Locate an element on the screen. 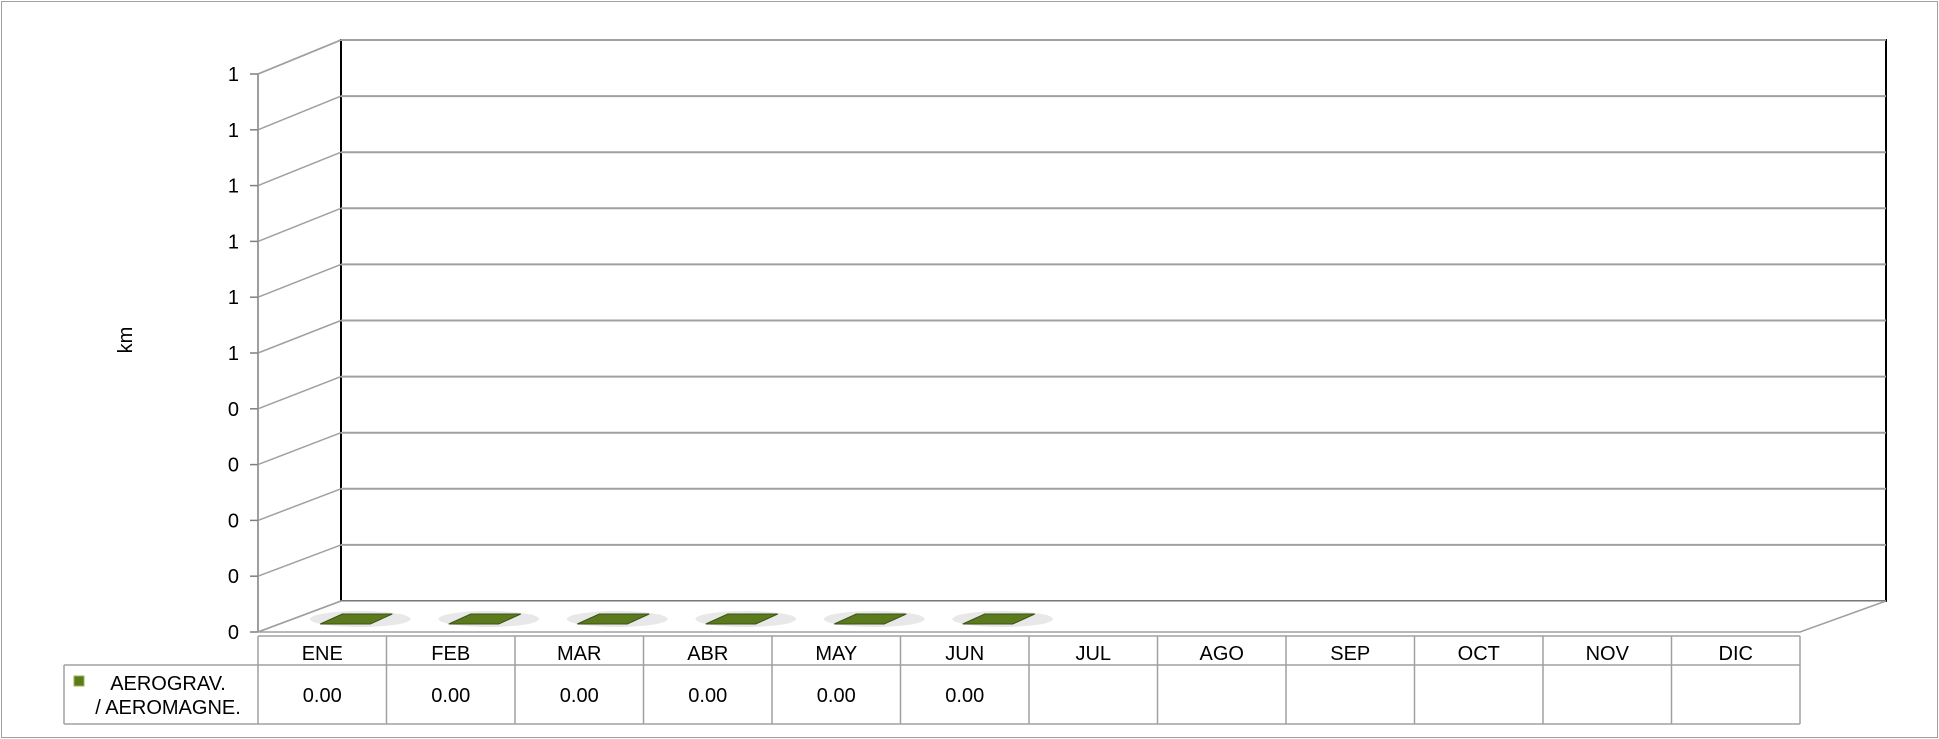 This screenshot has width=1939, height=739. category-label: SEP is located at coordinates (1350, 654).